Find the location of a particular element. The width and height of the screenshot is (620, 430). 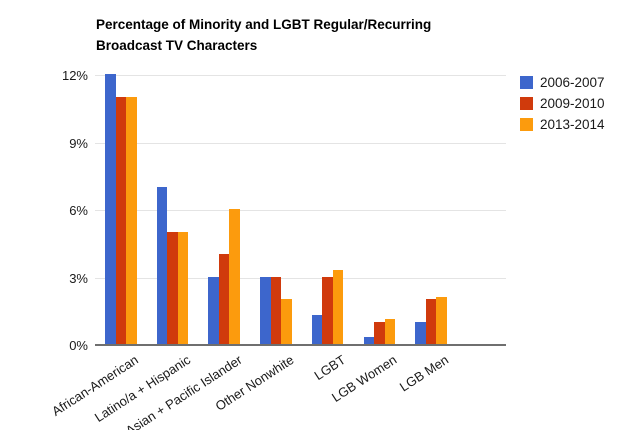

bar-2006-2007-LGB Women is located at coordinates (368, 340).